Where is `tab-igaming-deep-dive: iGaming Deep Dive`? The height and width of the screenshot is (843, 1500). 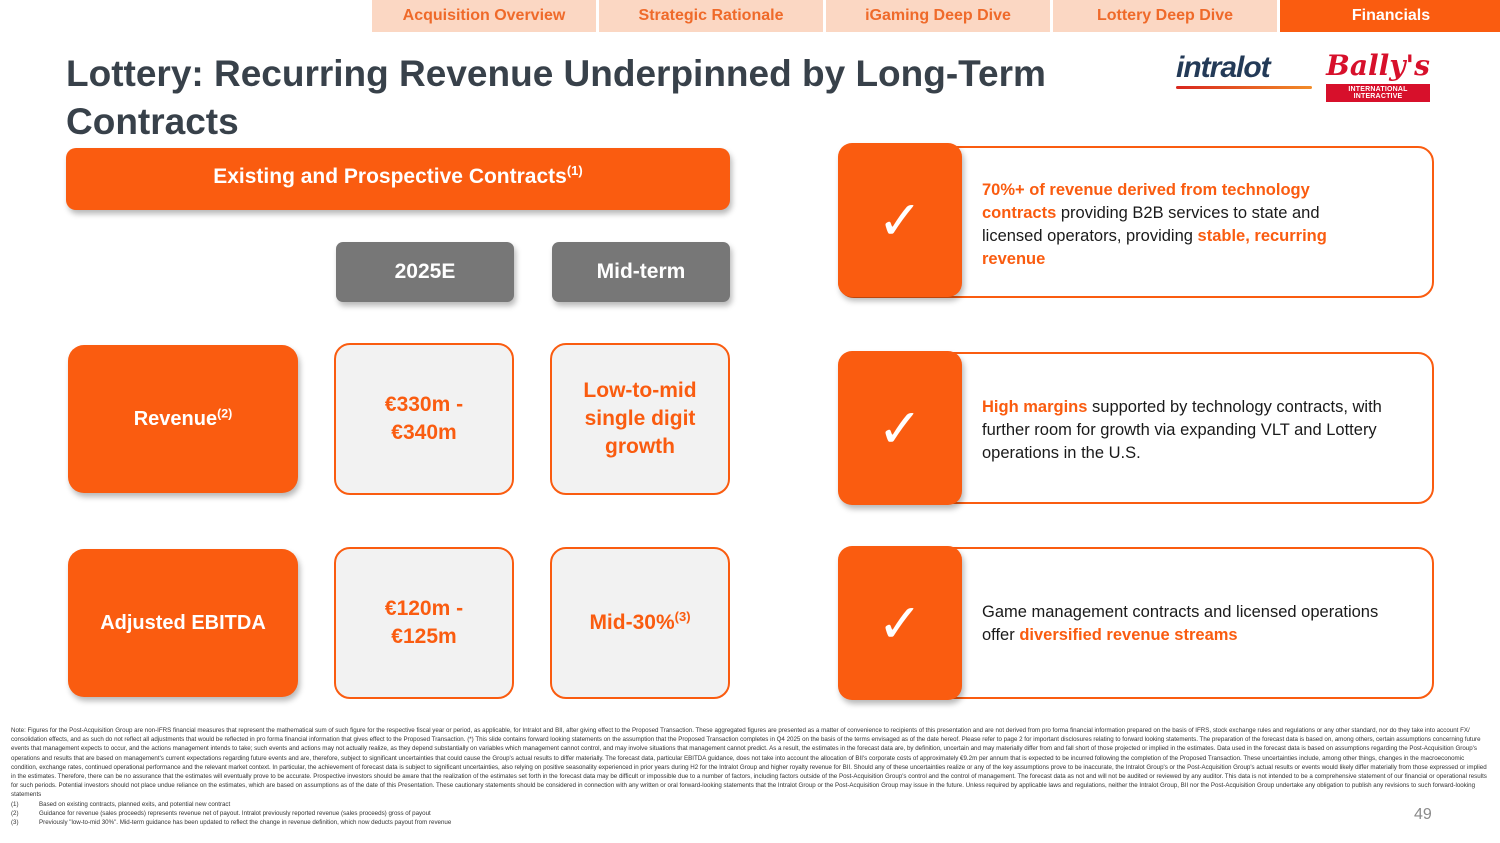
tab-igaming-deep-dive: iGaming Deep Dive is located at coordinates (938, 16).